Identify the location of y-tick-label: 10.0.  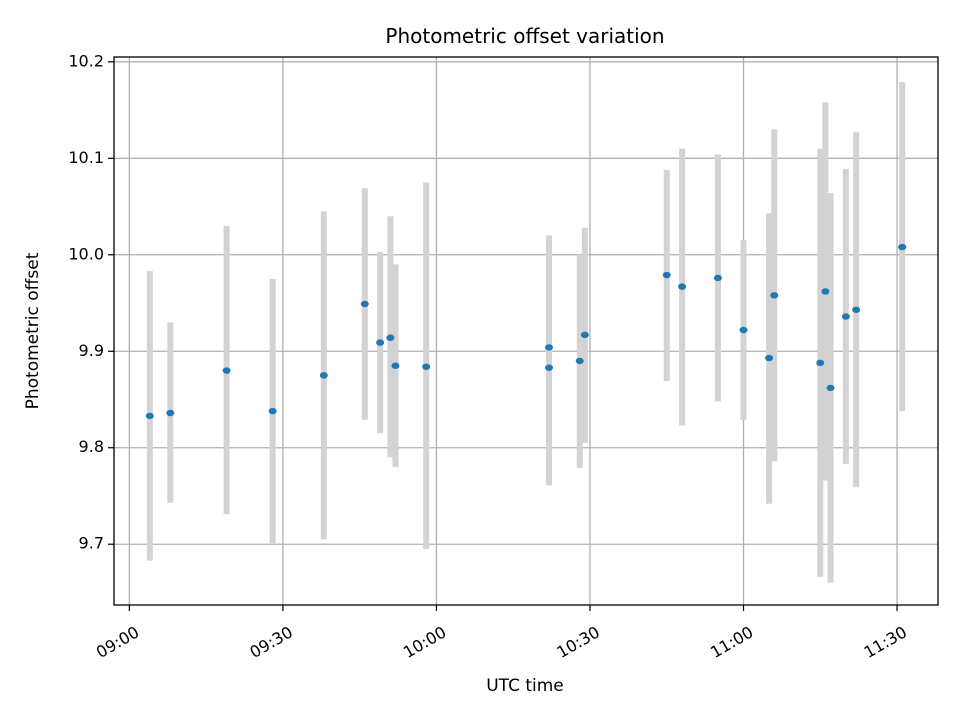
(86, 253).